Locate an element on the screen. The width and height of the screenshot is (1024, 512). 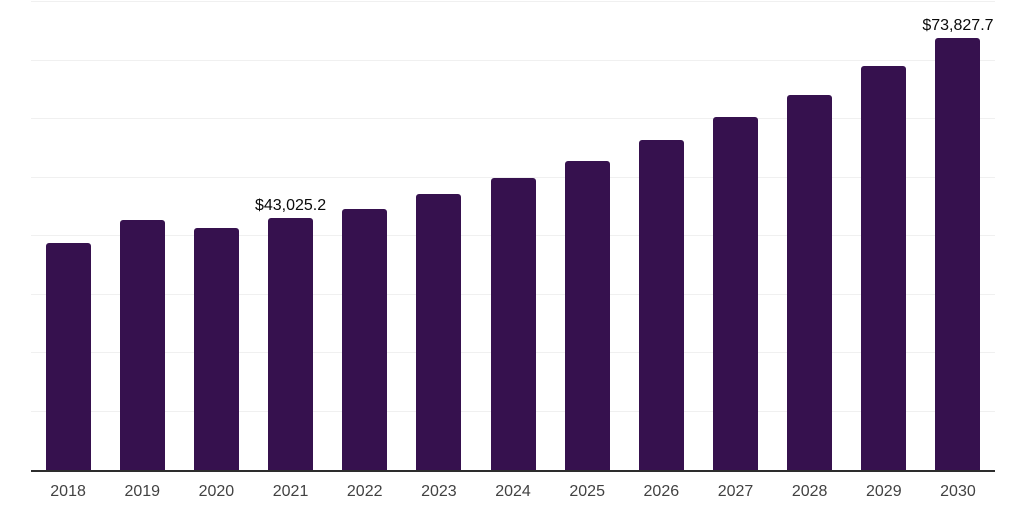
bar-slot-2027 is located at coordinates (735, 236).